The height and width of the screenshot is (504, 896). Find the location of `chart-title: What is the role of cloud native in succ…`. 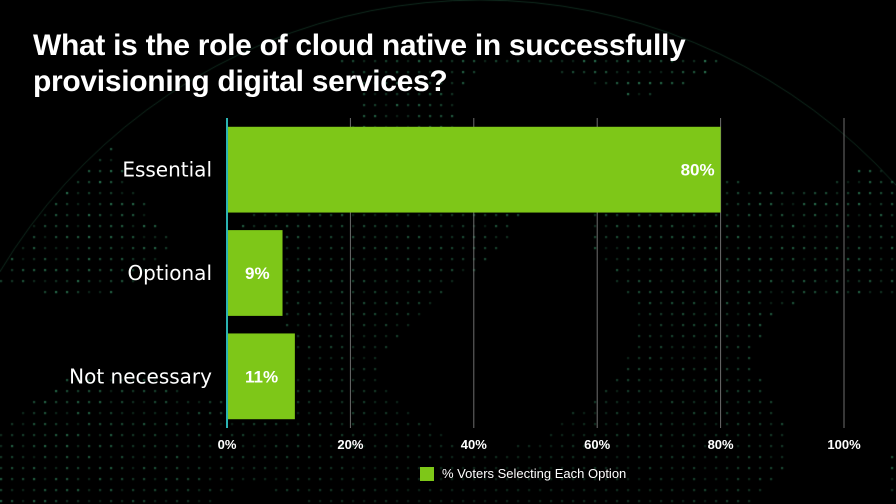

chart-title: What is the role of cloud native in succ… is located at coordinates (359, 63).